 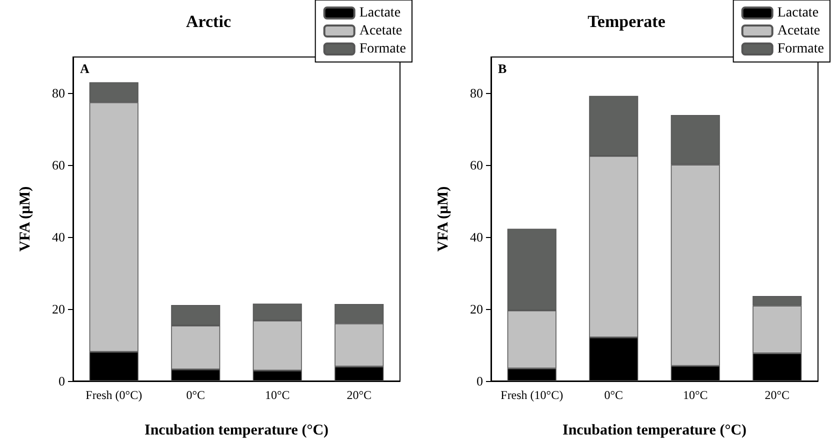 What do you see at coordinates (114, 395) in the screenshot?
I see `x-tick-label: Fresh (0°C)` at bounding box center [114, 395].